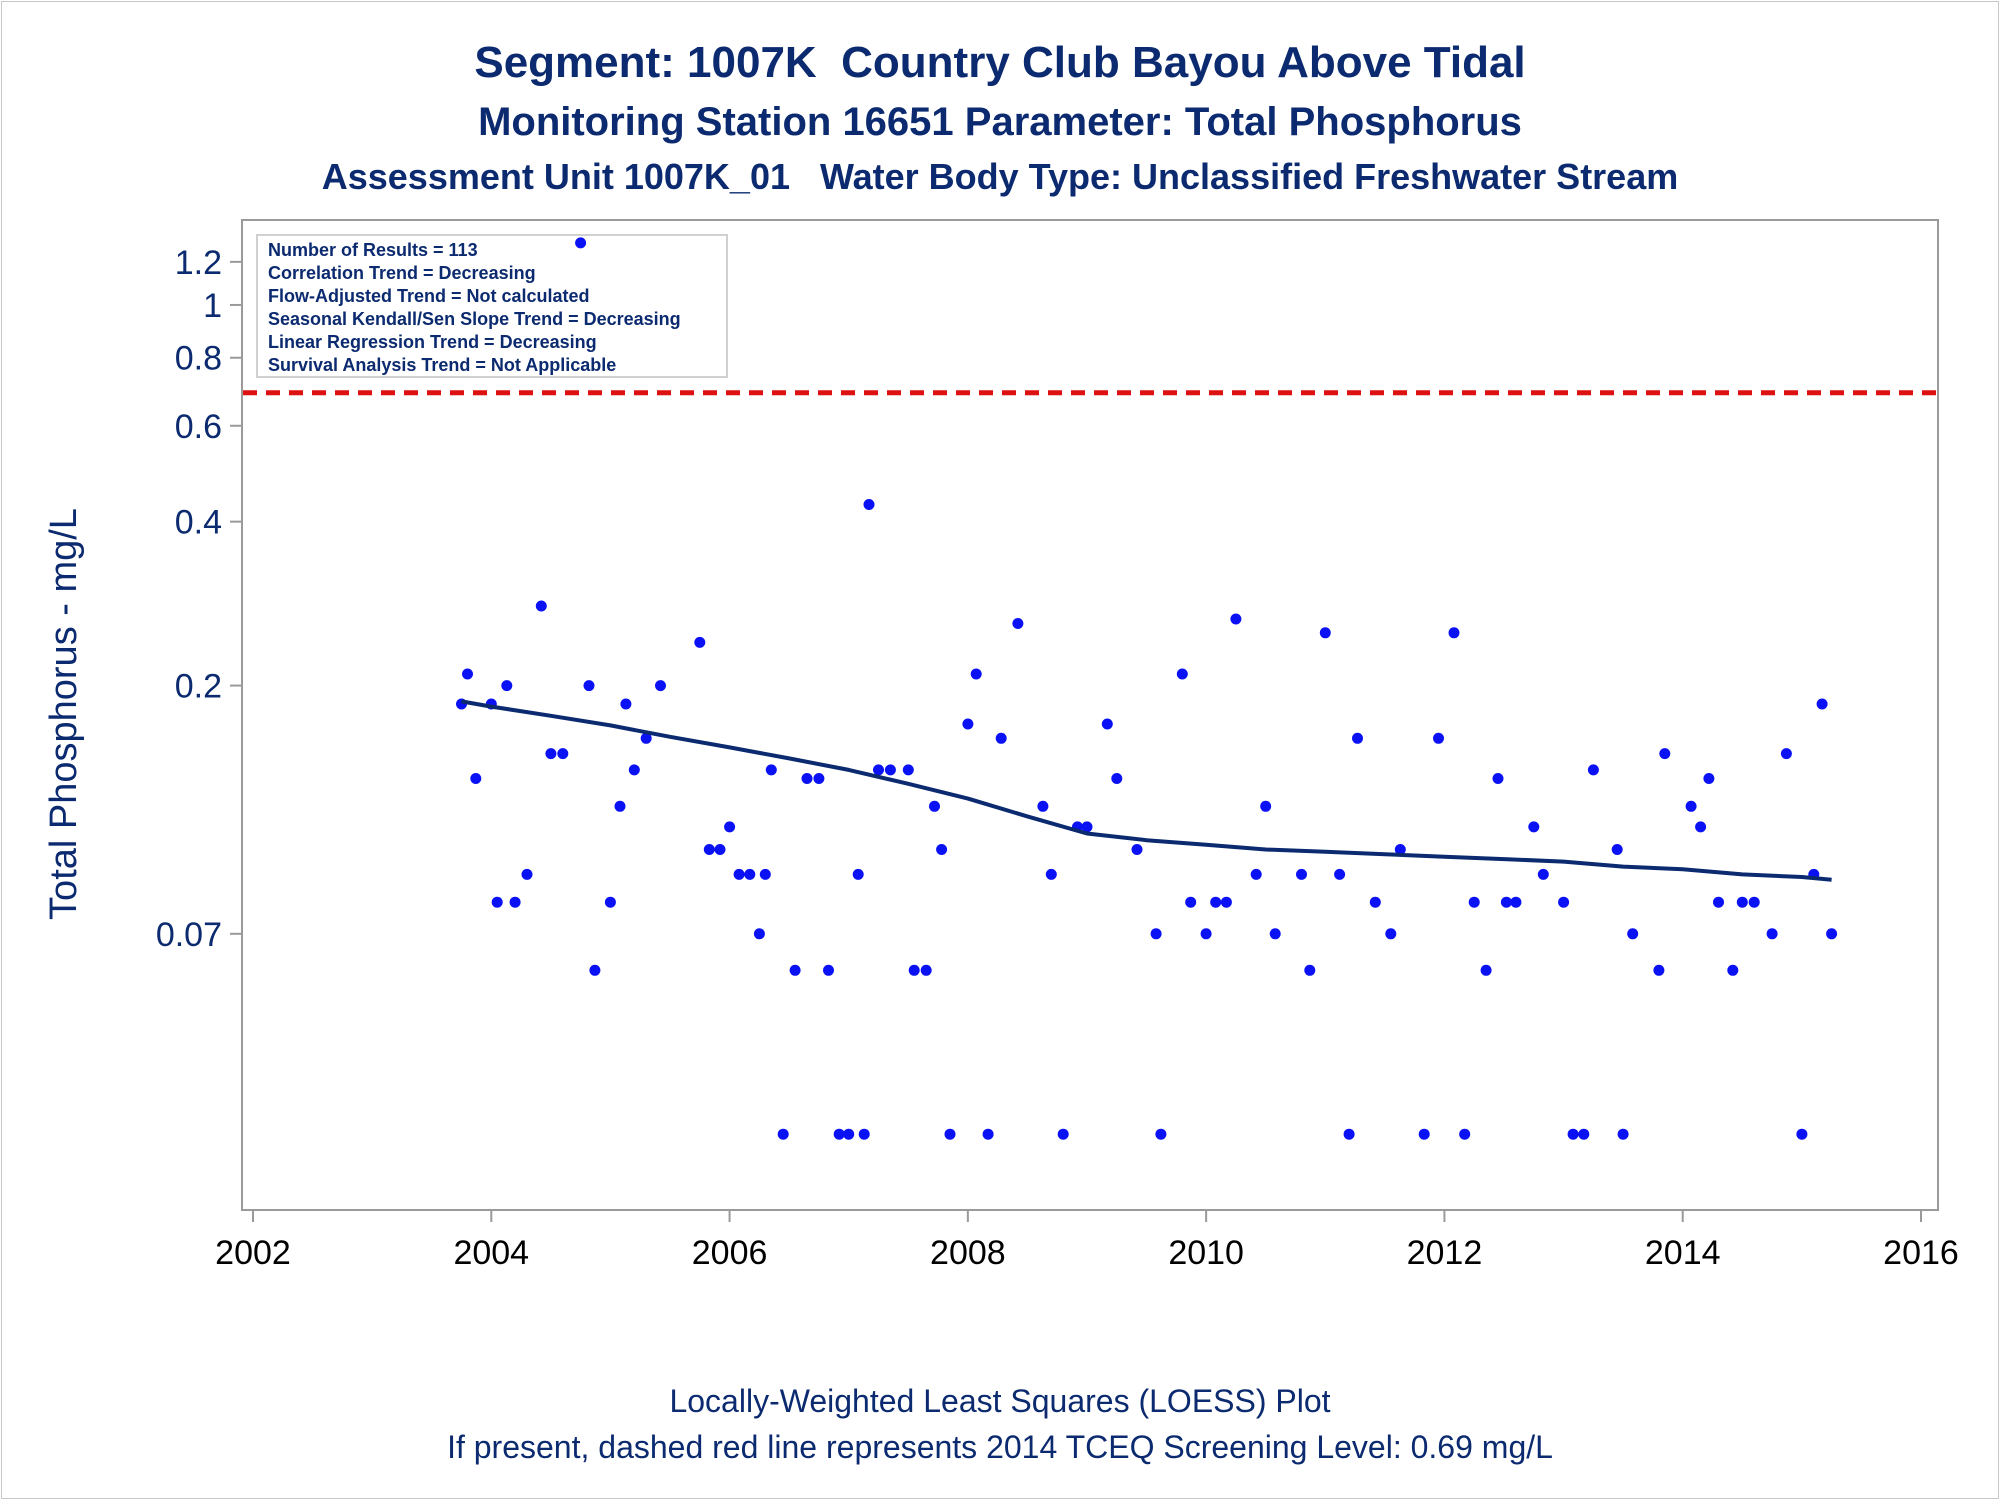  I want to click on y-tick-label: 1.2, so click(198, 263).